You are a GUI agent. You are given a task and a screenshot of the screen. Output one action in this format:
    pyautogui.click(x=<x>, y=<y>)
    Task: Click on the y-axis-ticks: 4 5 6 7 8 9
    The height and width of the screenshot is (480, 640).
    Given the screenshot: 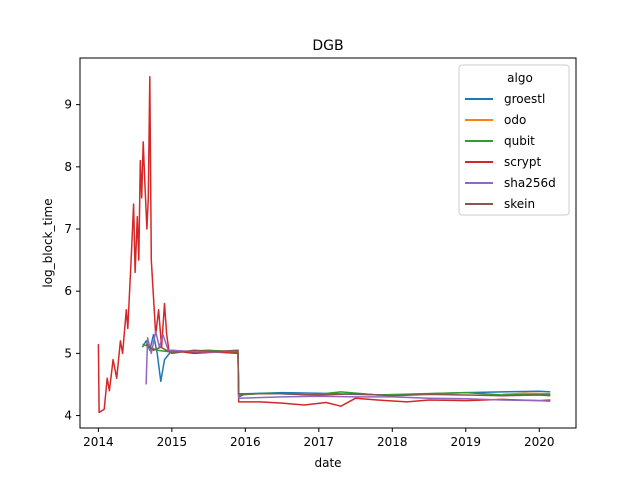 What is the action you would take?
    pyautogui.click(x=72, y=260)
    